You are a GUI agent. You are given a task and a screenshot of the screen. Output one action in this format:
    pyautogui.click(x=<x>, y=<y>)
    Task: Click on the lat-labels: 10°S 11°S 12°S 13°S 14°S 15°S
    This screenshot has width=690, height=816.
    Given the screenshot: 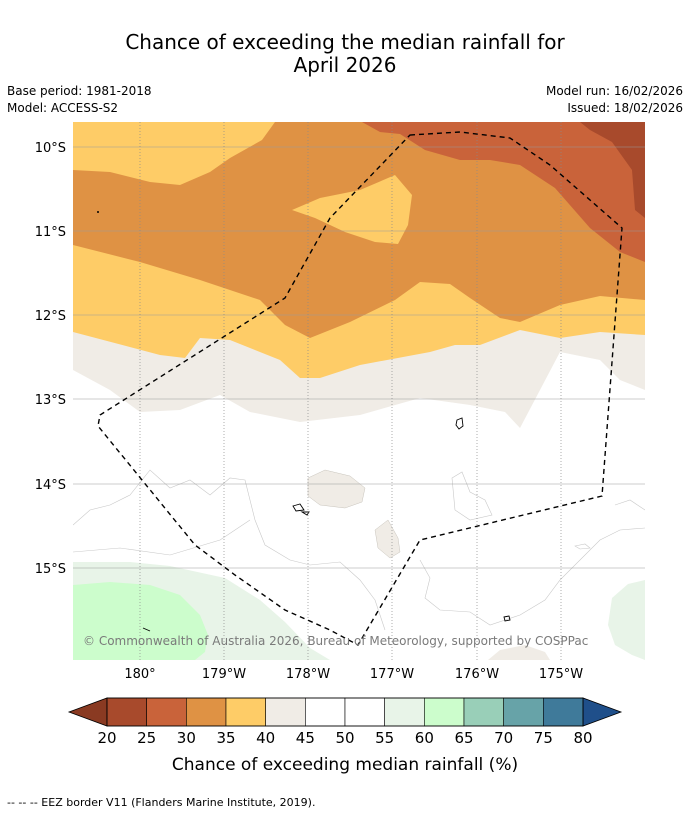 What is the action you would take?
    pyautogui.click(x=50, y=359)
    